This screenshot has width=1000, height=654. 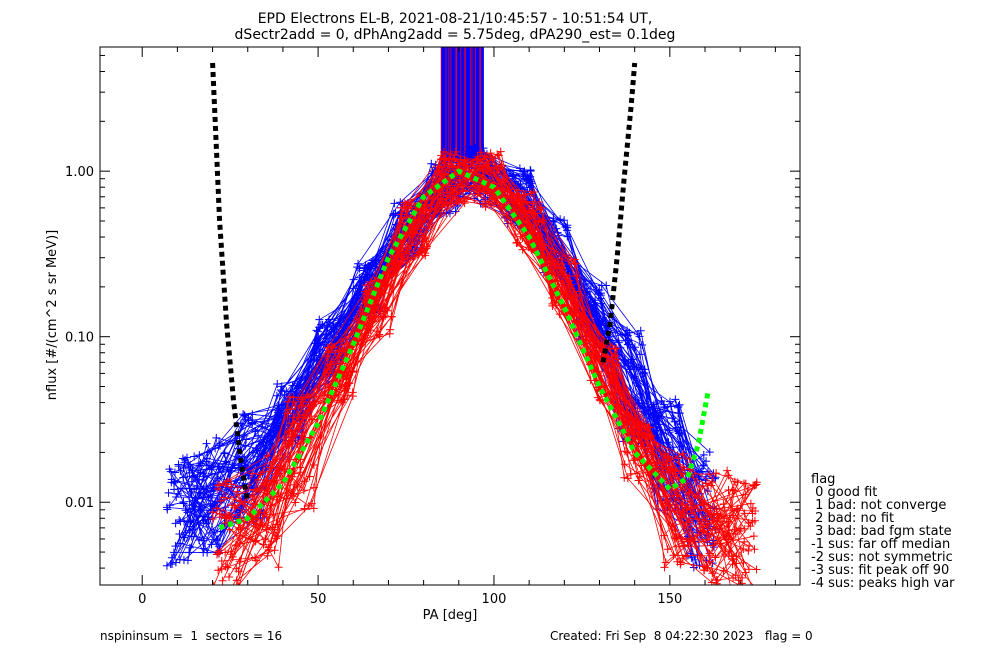 I want to click on legend-title: flag, so click(x=823, y=479).